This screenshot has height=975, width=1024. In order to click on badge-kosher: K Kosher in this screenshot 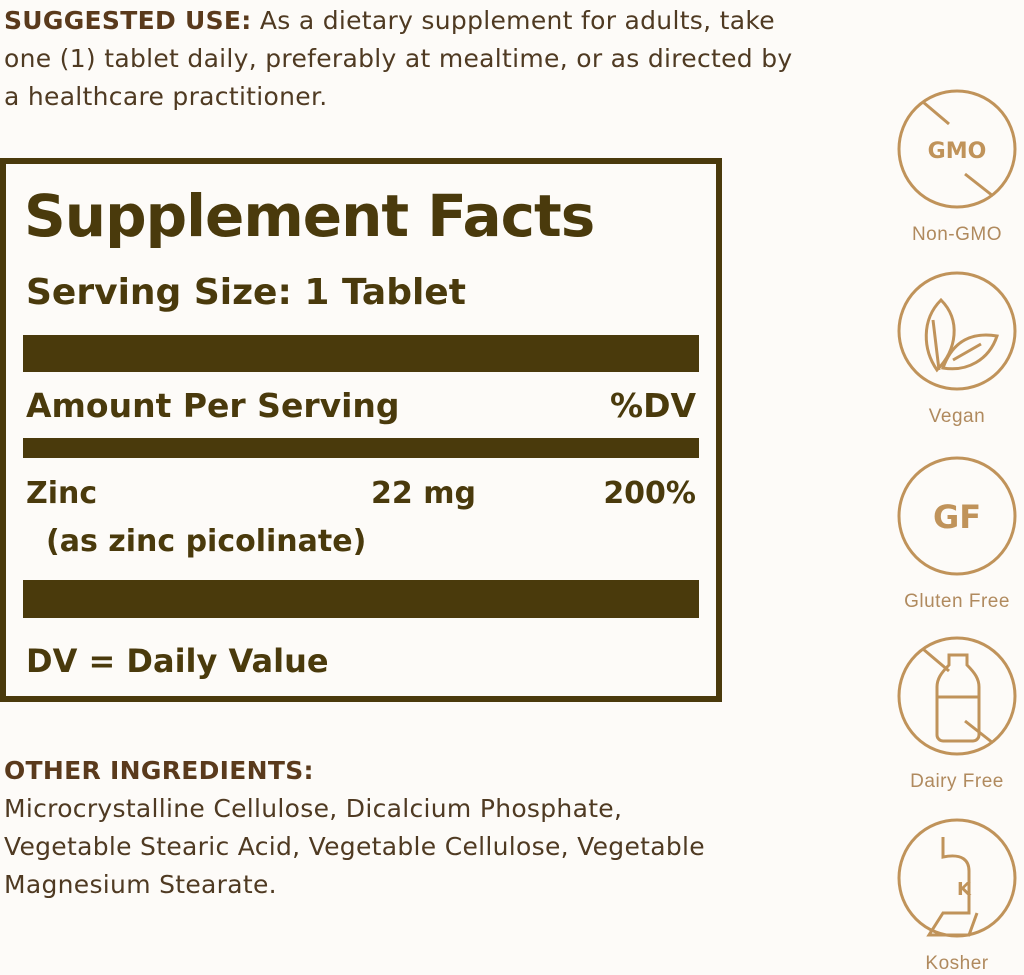, I will do `click(957, 896)`.